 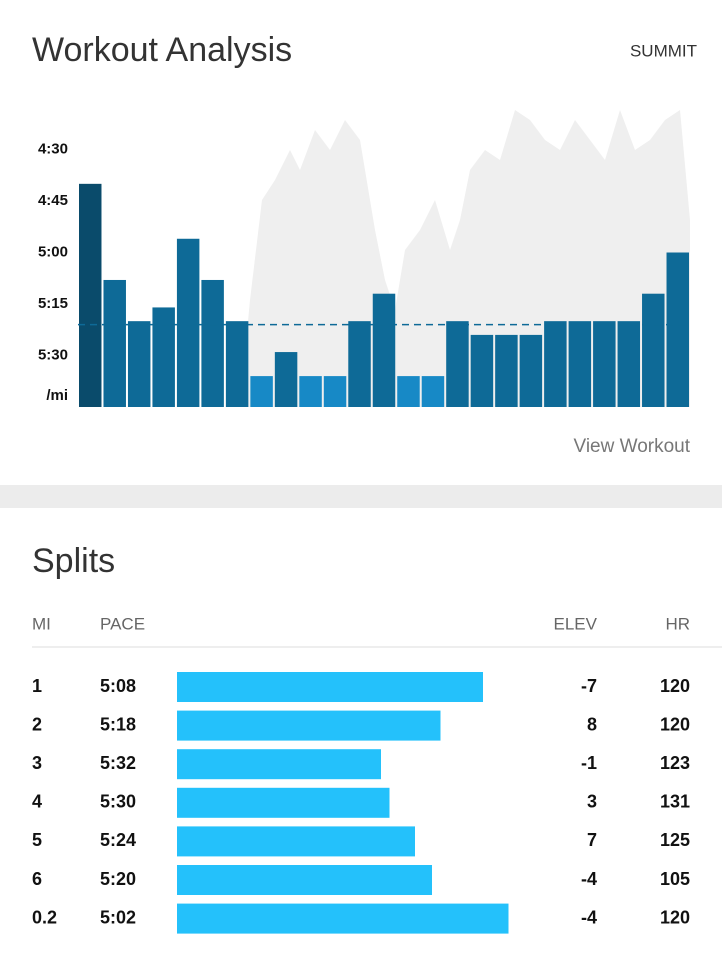 I want to click on split-heart-rate: 125, so click(x=675, y=840).